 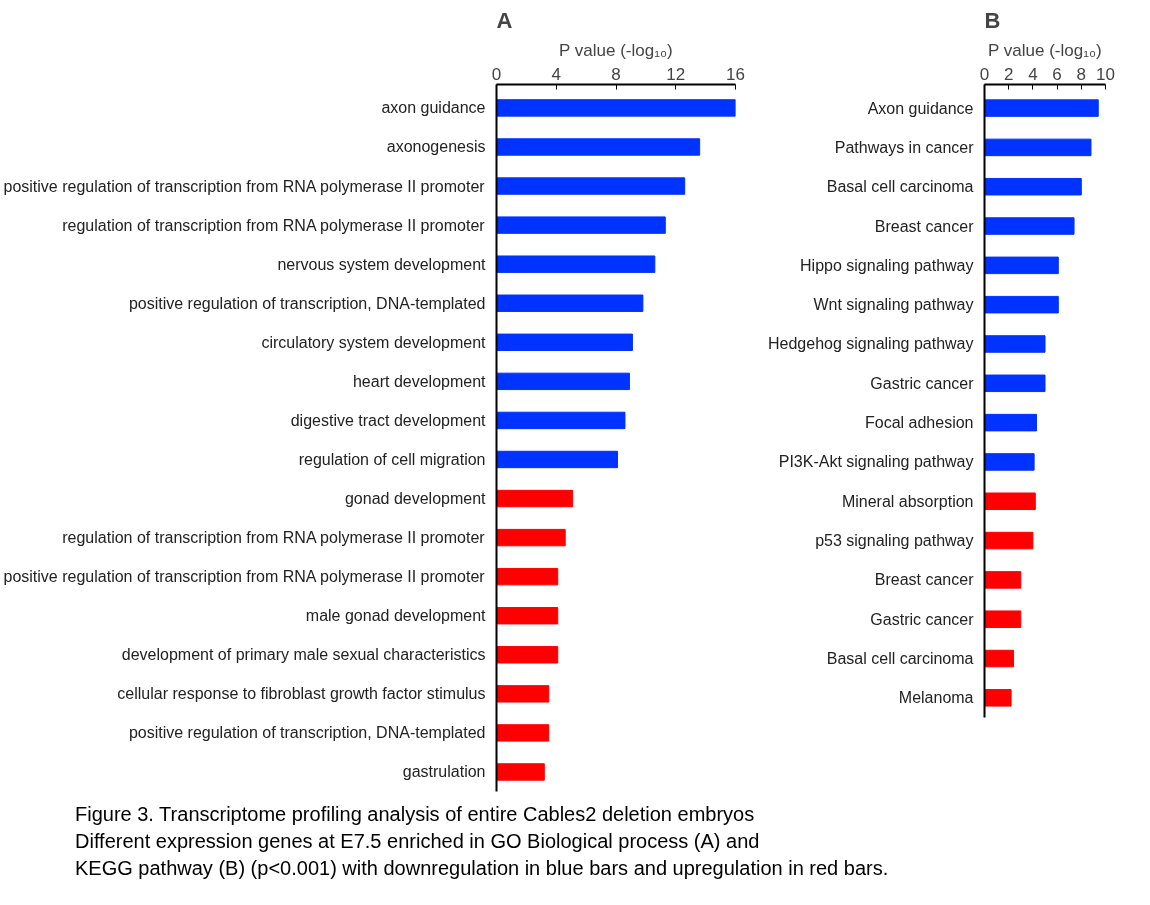 I want to click on y-tick-label: digestive tract development, so click(x=388, y=420).